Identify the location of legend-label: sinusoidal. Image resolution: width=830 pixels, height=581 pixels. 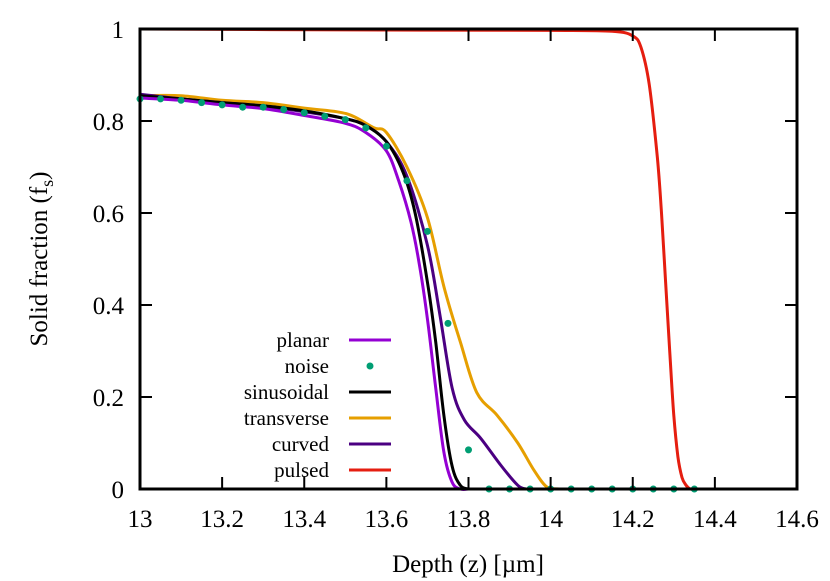
(286, 392).